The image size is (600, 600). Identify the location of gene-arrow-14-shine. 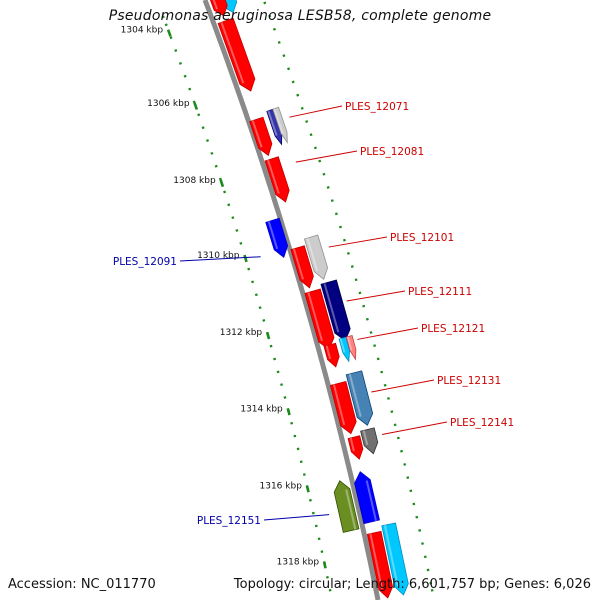
(342, 345).